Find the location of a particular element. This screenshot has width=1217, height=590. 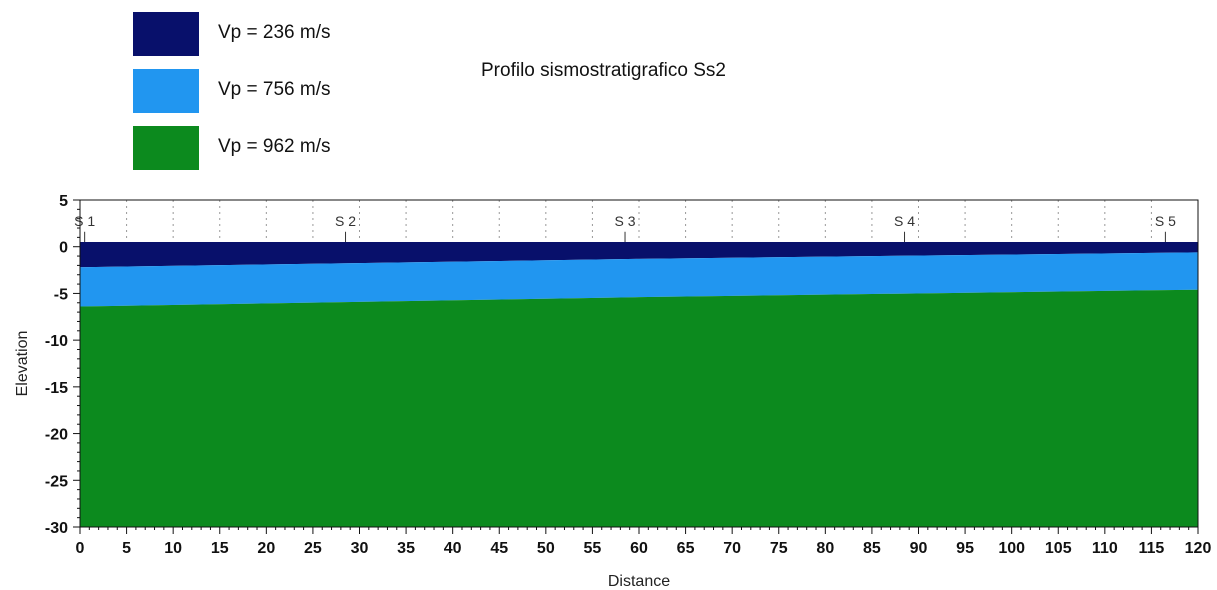

x-axis-title: Distance is located at coordinates (639, 581).